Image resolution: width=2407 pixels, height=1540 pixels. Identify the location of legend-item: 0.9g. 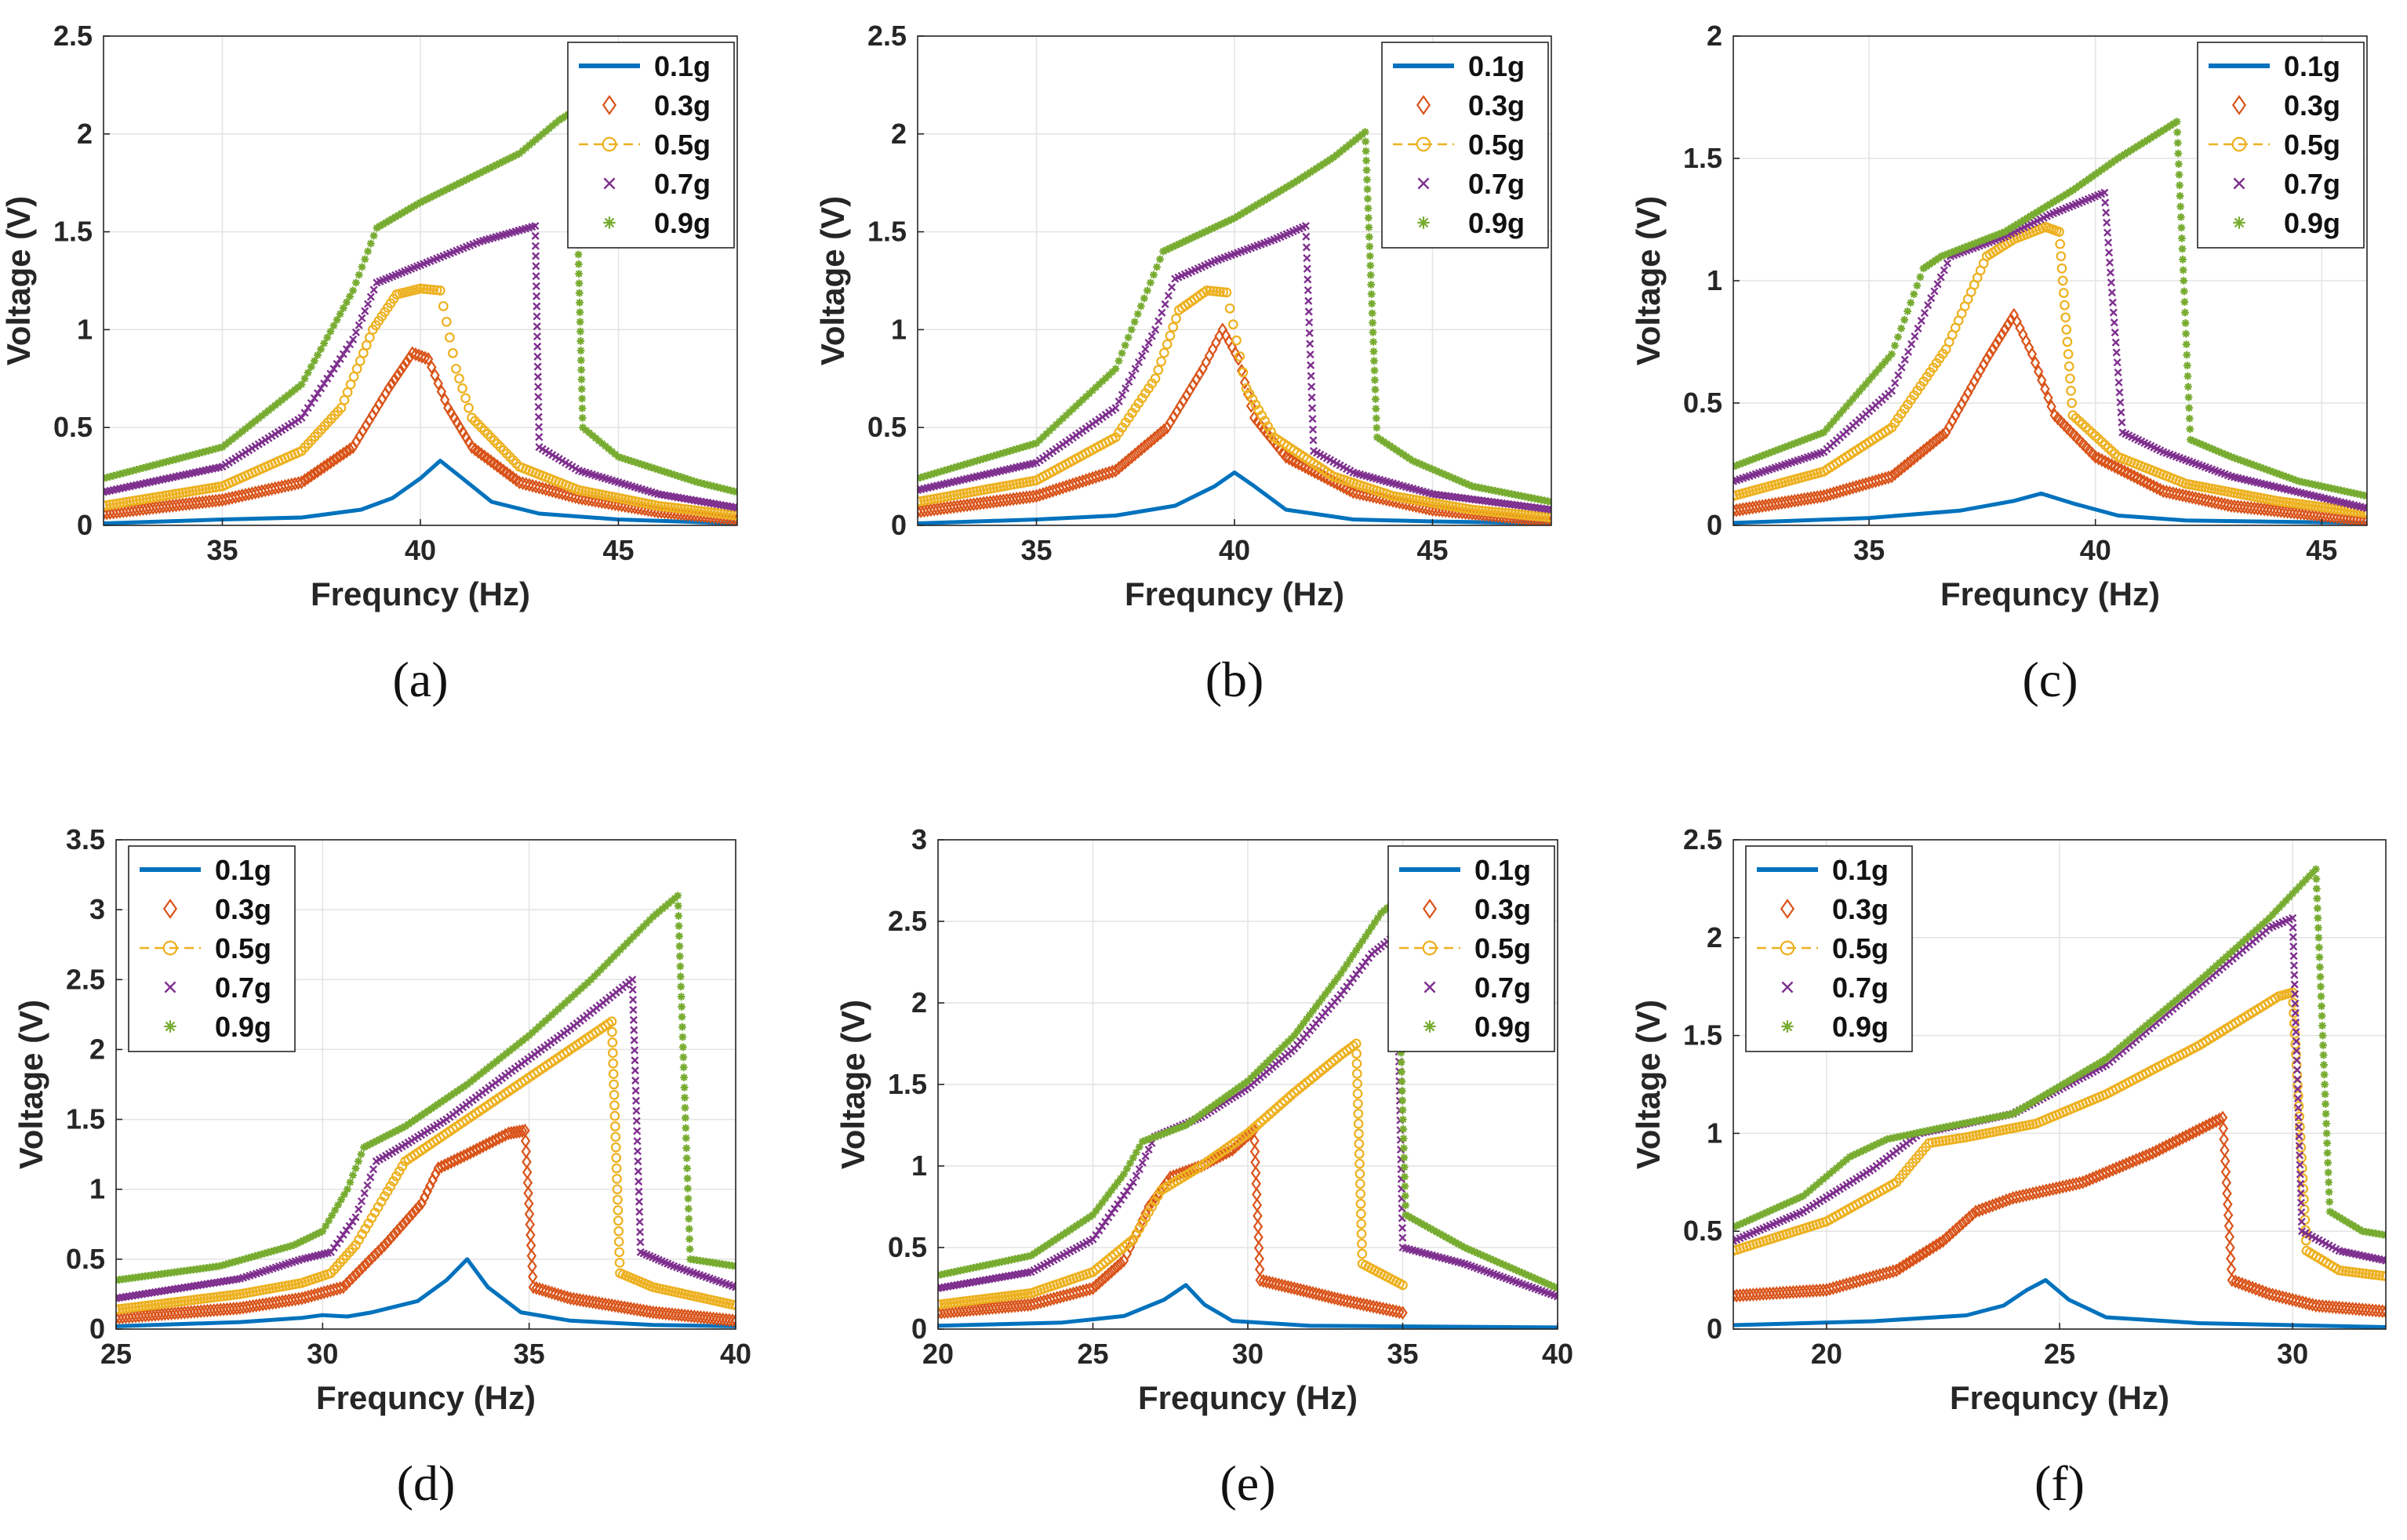
(2286, 223).